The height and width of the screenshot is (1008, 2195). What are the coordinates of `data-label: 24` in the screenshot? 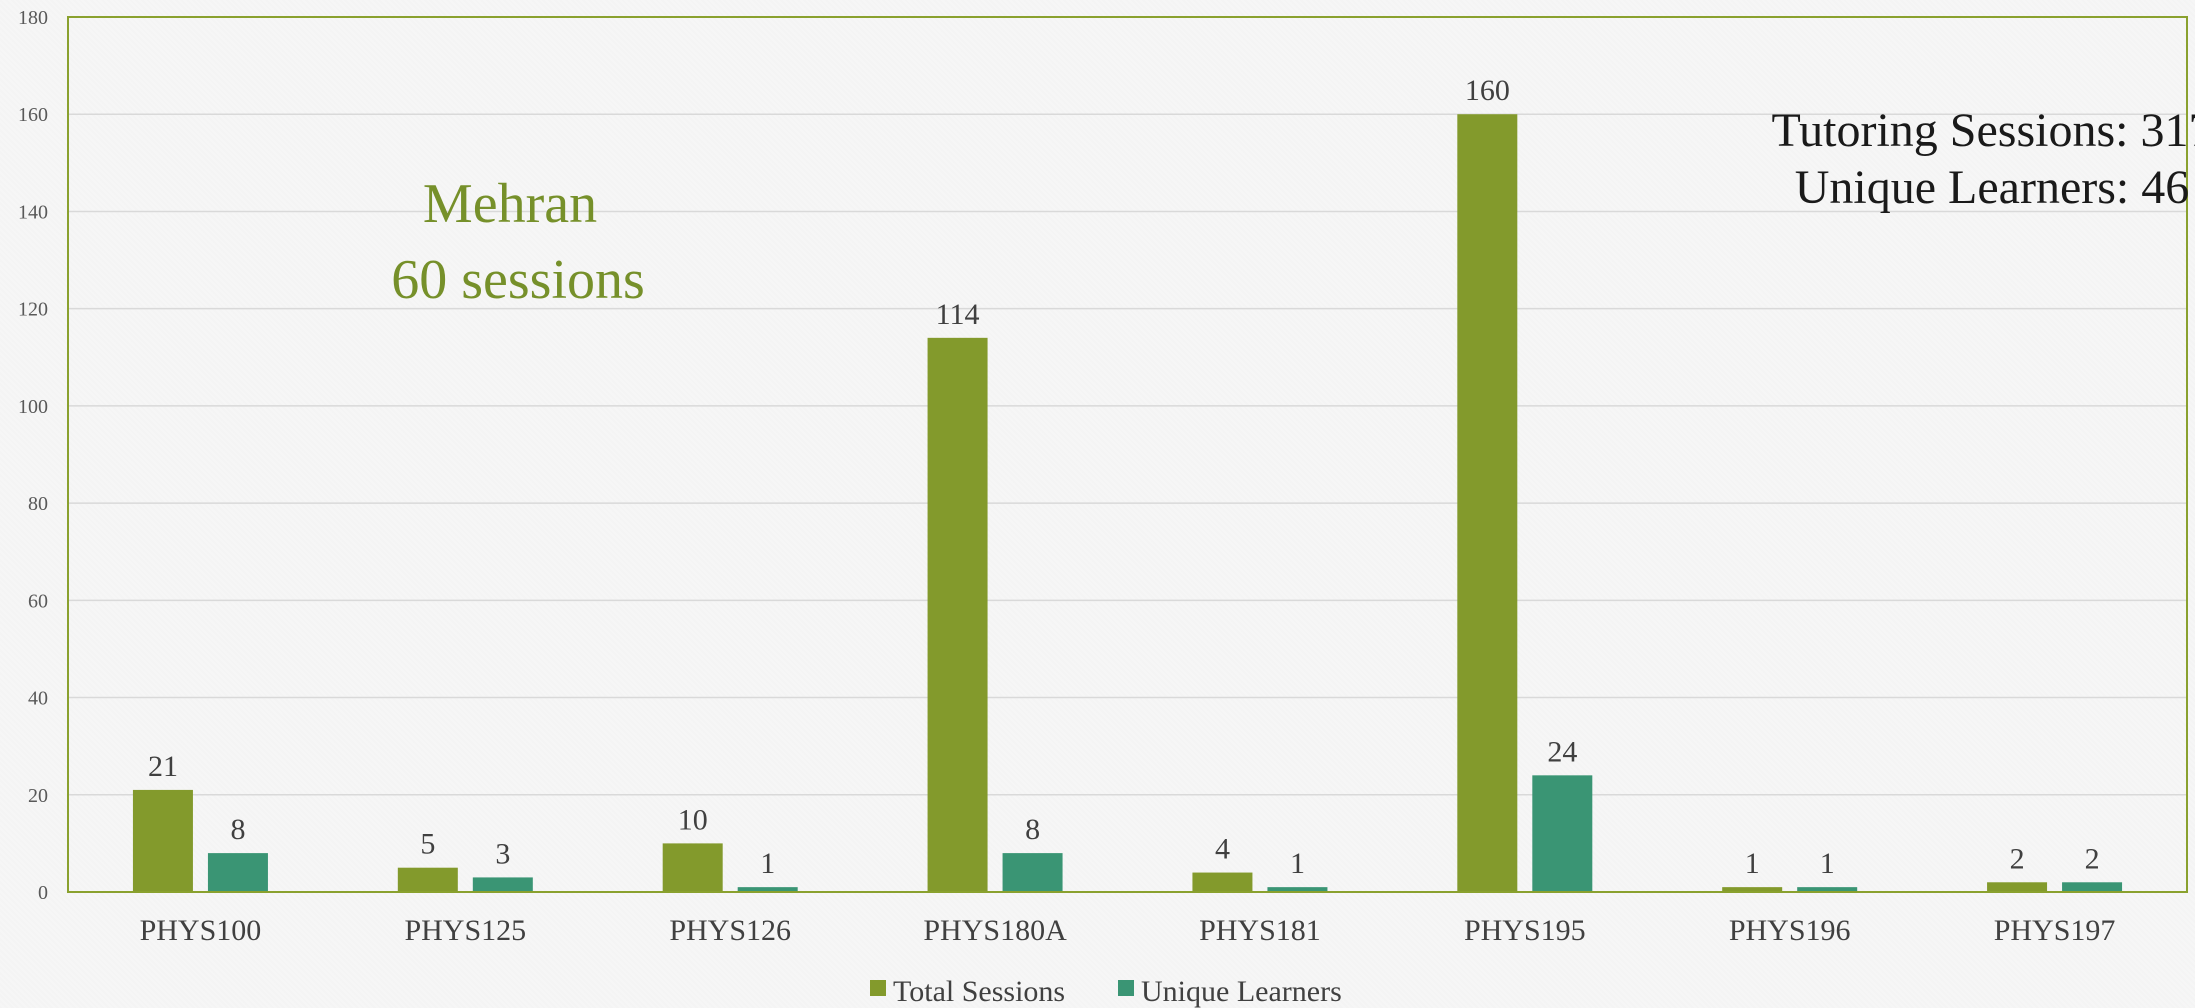 It's located at (1562, 751).